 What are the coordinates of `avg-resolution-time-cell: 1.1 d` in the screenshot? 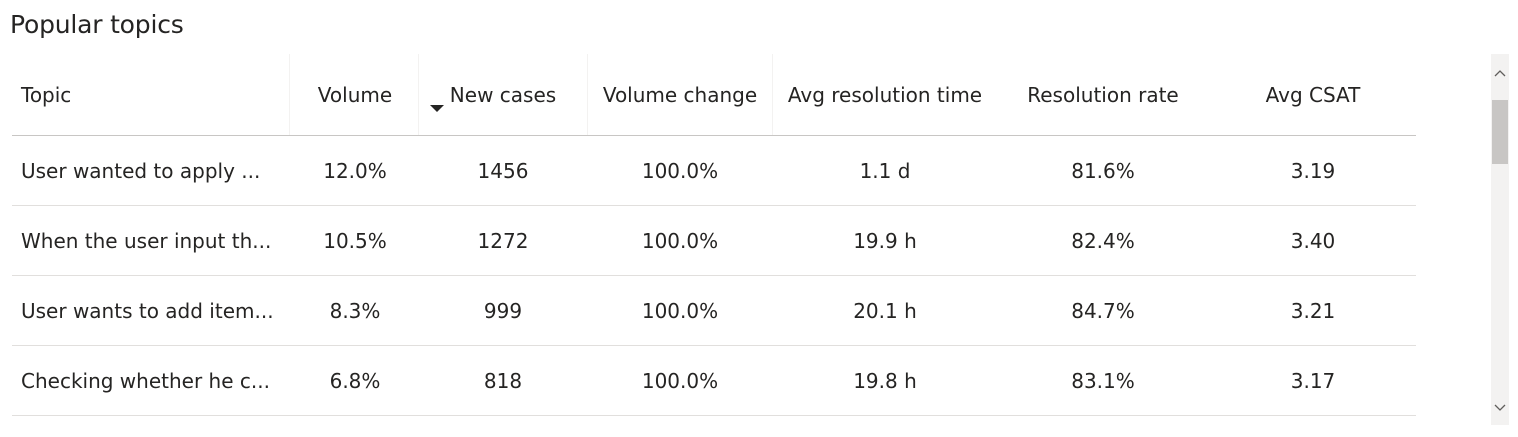 It's located at (885, 170).